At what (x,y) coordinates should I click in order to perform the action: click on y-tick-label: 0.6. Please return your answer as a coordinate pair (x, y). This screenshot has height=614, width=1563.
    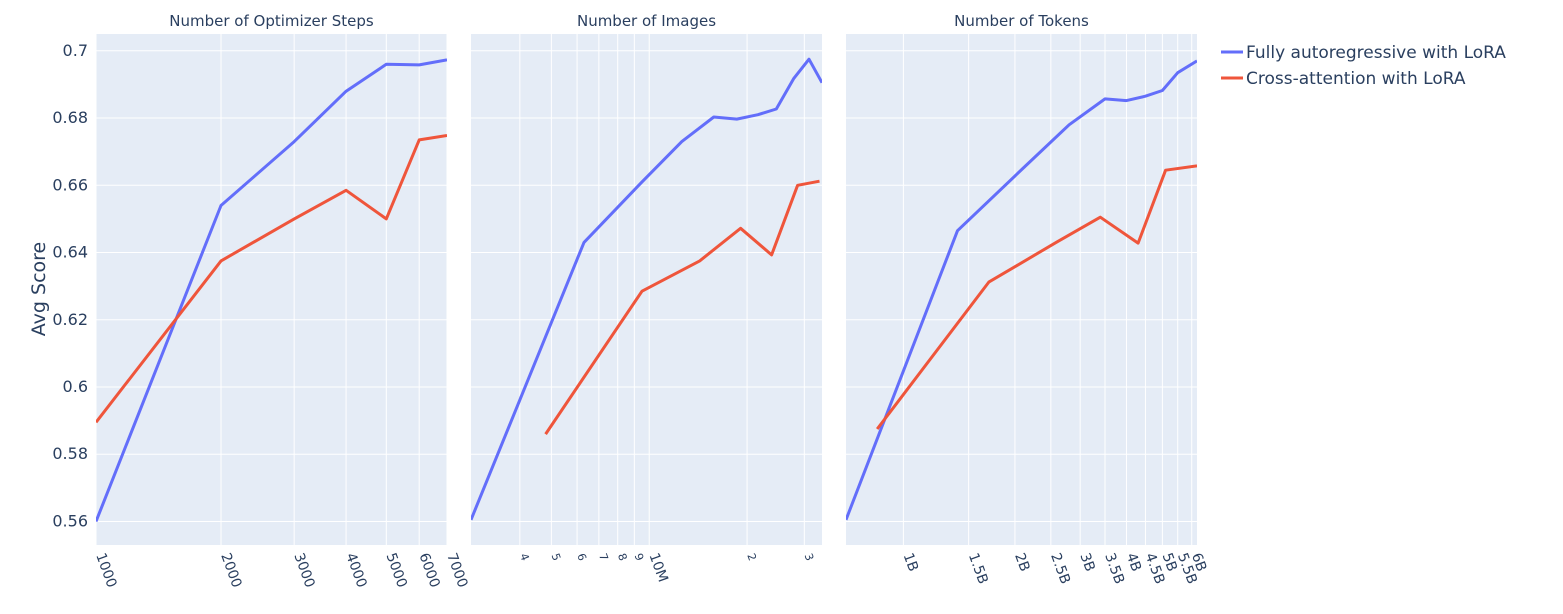
    Looking at the image, I should click on (75, 386).